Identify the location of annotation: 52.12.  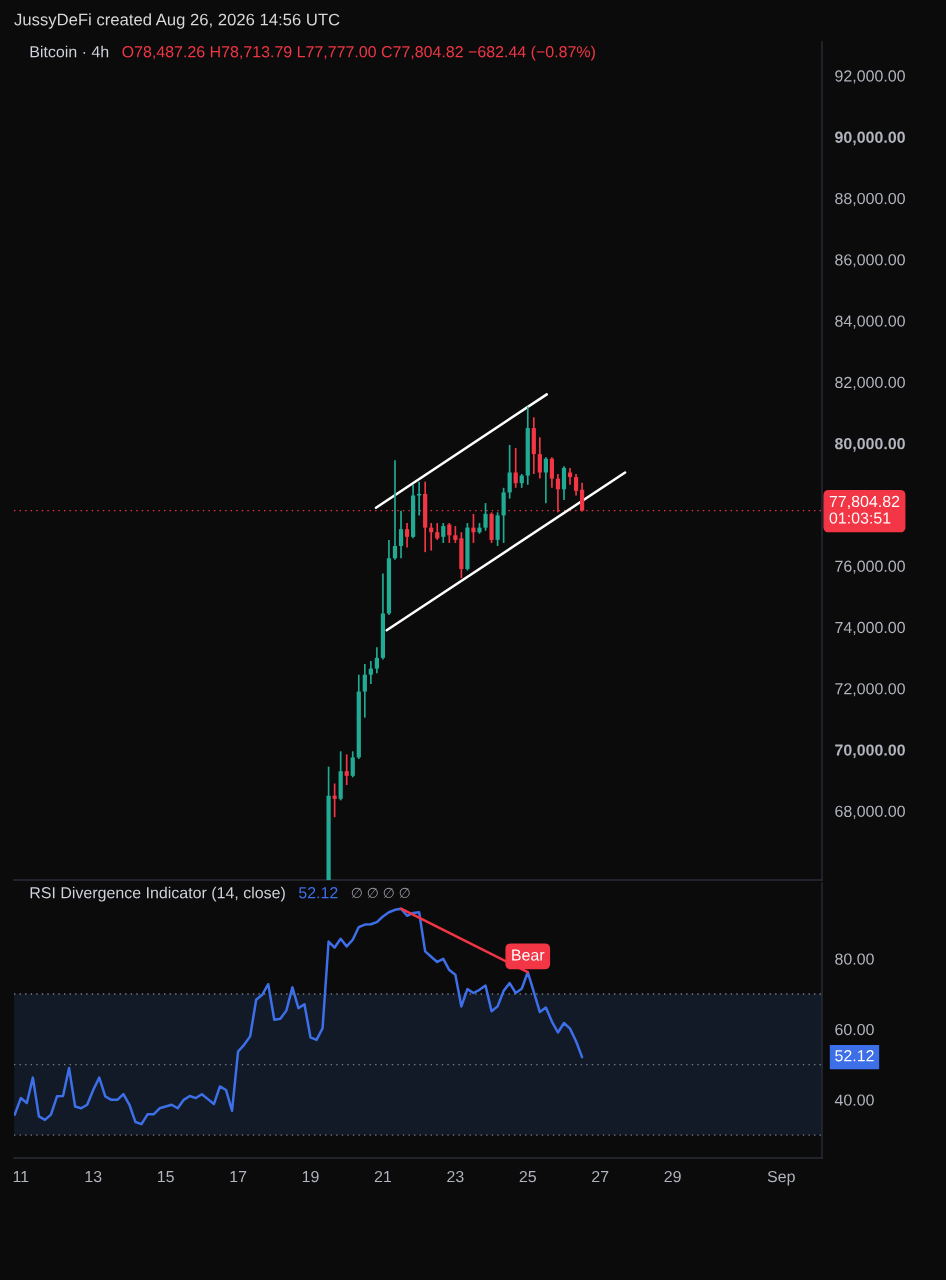
(318, 893).